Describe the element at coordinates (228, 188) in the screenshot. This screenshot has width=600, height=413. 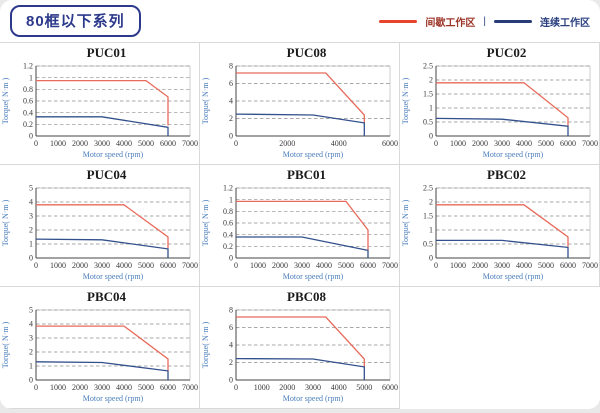
I see `svg-text: 1.2` at that location.